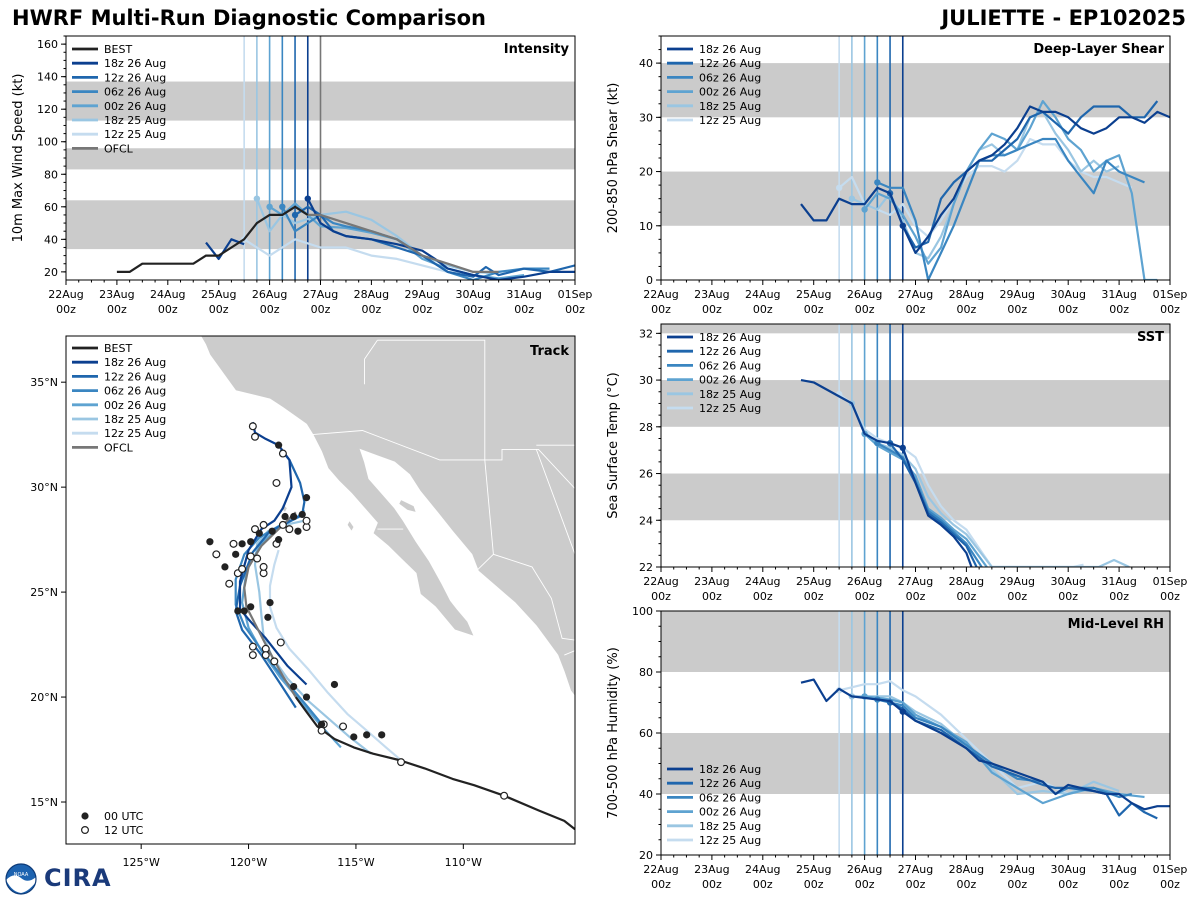 The width and height of the screenshot is (1200, 900). What do you see at coordinates (646, 63) in the screenshot?
I see `shear-ytick-label: 40` at bounding box center [646, 63].